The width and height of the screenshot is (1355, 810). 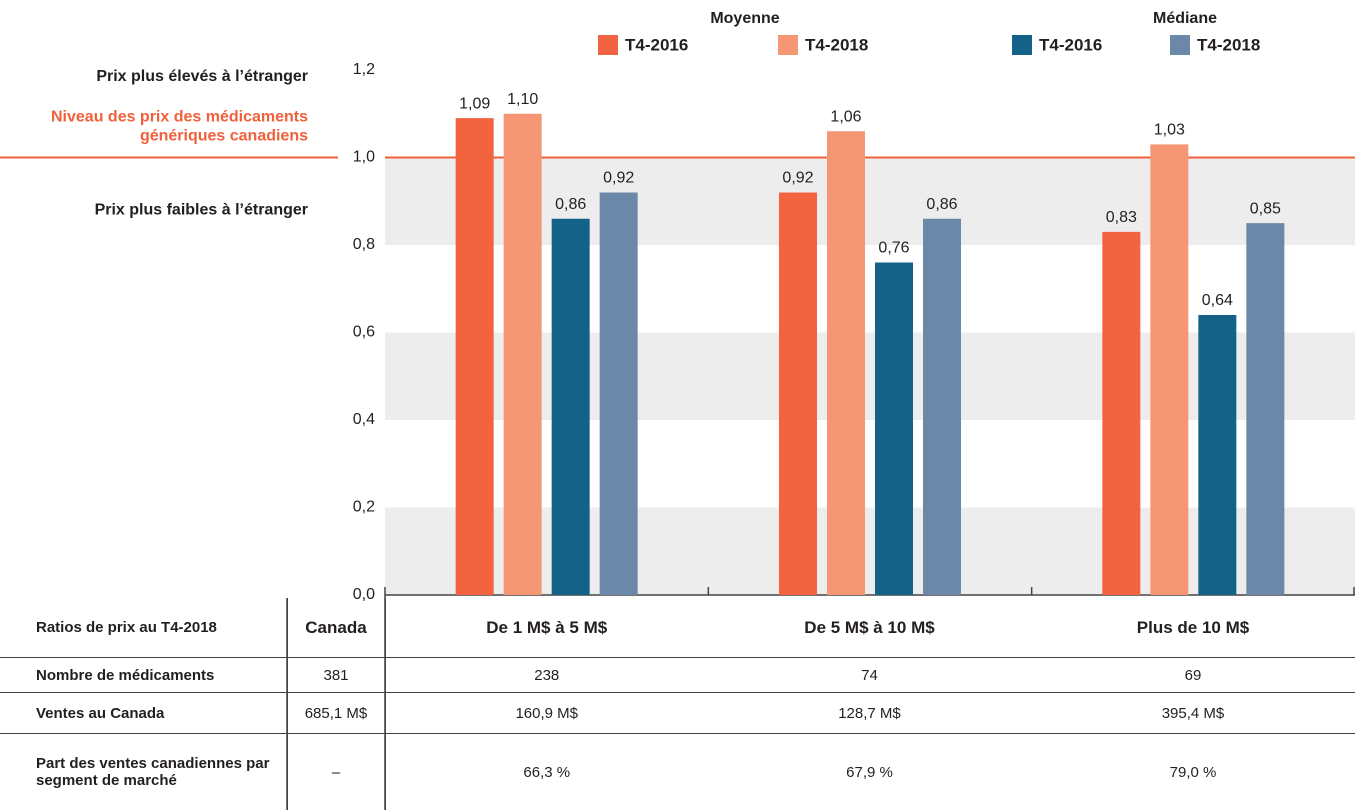 What do you see at coordinates (364, 69) in the screenshot?
I see `y-tick-label: 1,2` at bounding box center [364, 69].